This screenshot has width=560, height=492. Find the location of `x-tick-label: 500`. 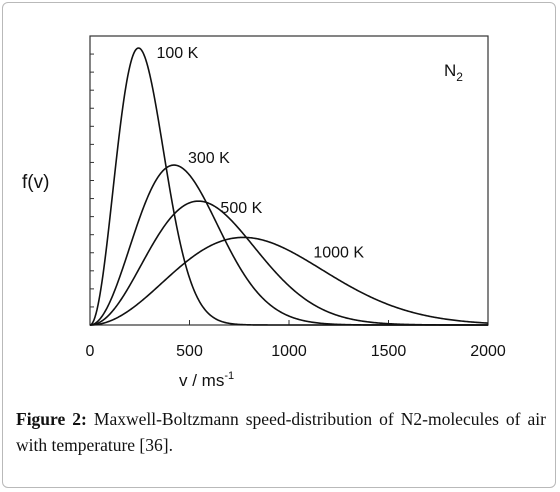

x-tick-label: 500 is located at coordinates (189, 351).